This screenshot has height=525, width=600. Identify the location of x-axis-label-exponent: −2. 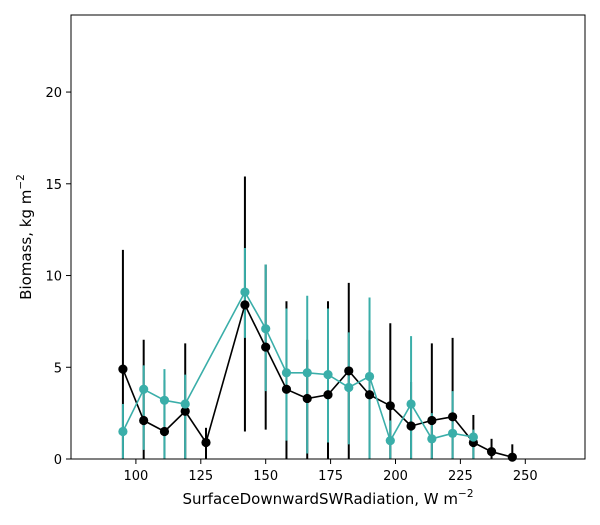
(465, 494).